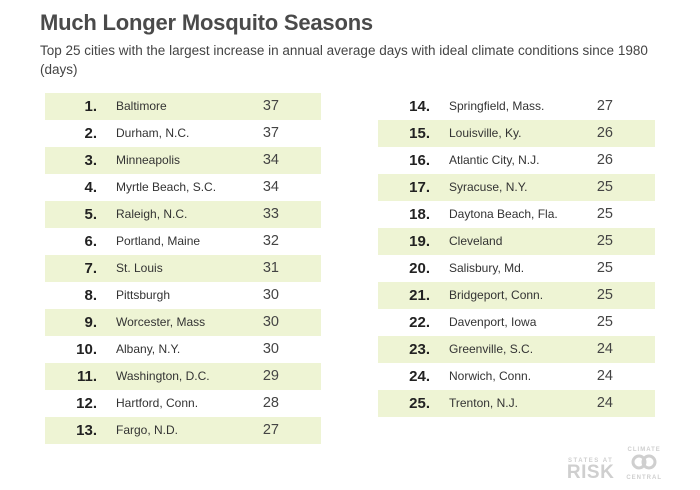 The image size is (700, 490). I want to click on rank-label: 11., so click(86, 376).